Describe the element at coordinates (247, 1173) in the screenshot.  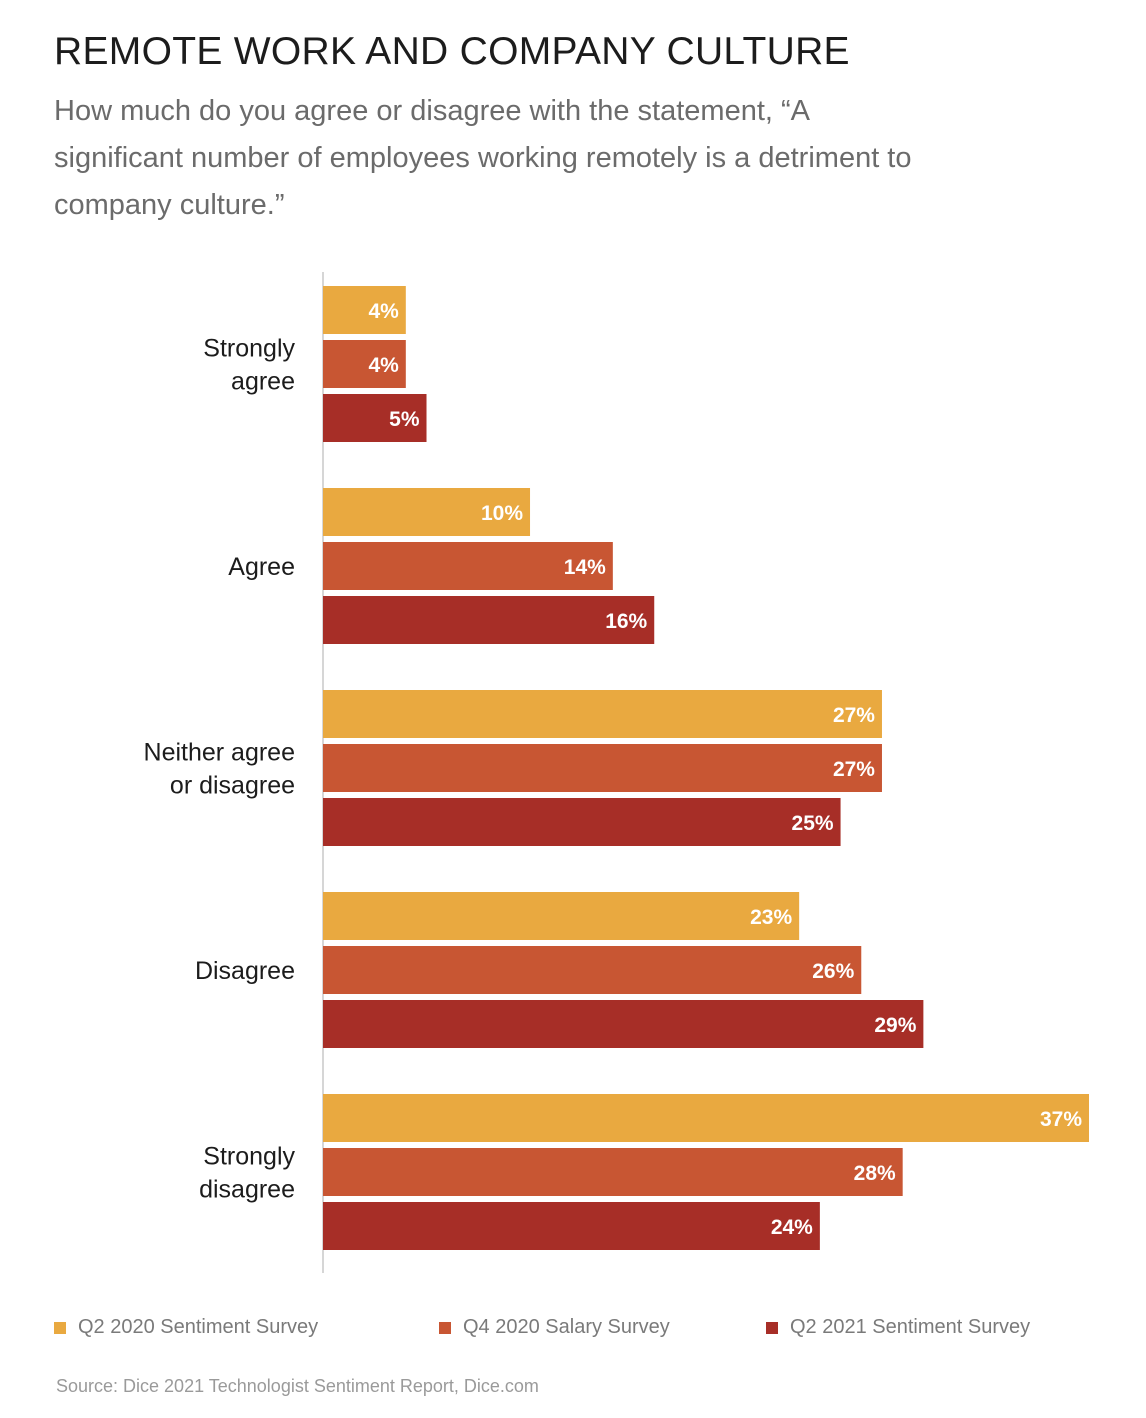
I see `category-label: Strongly disagree` at that location.